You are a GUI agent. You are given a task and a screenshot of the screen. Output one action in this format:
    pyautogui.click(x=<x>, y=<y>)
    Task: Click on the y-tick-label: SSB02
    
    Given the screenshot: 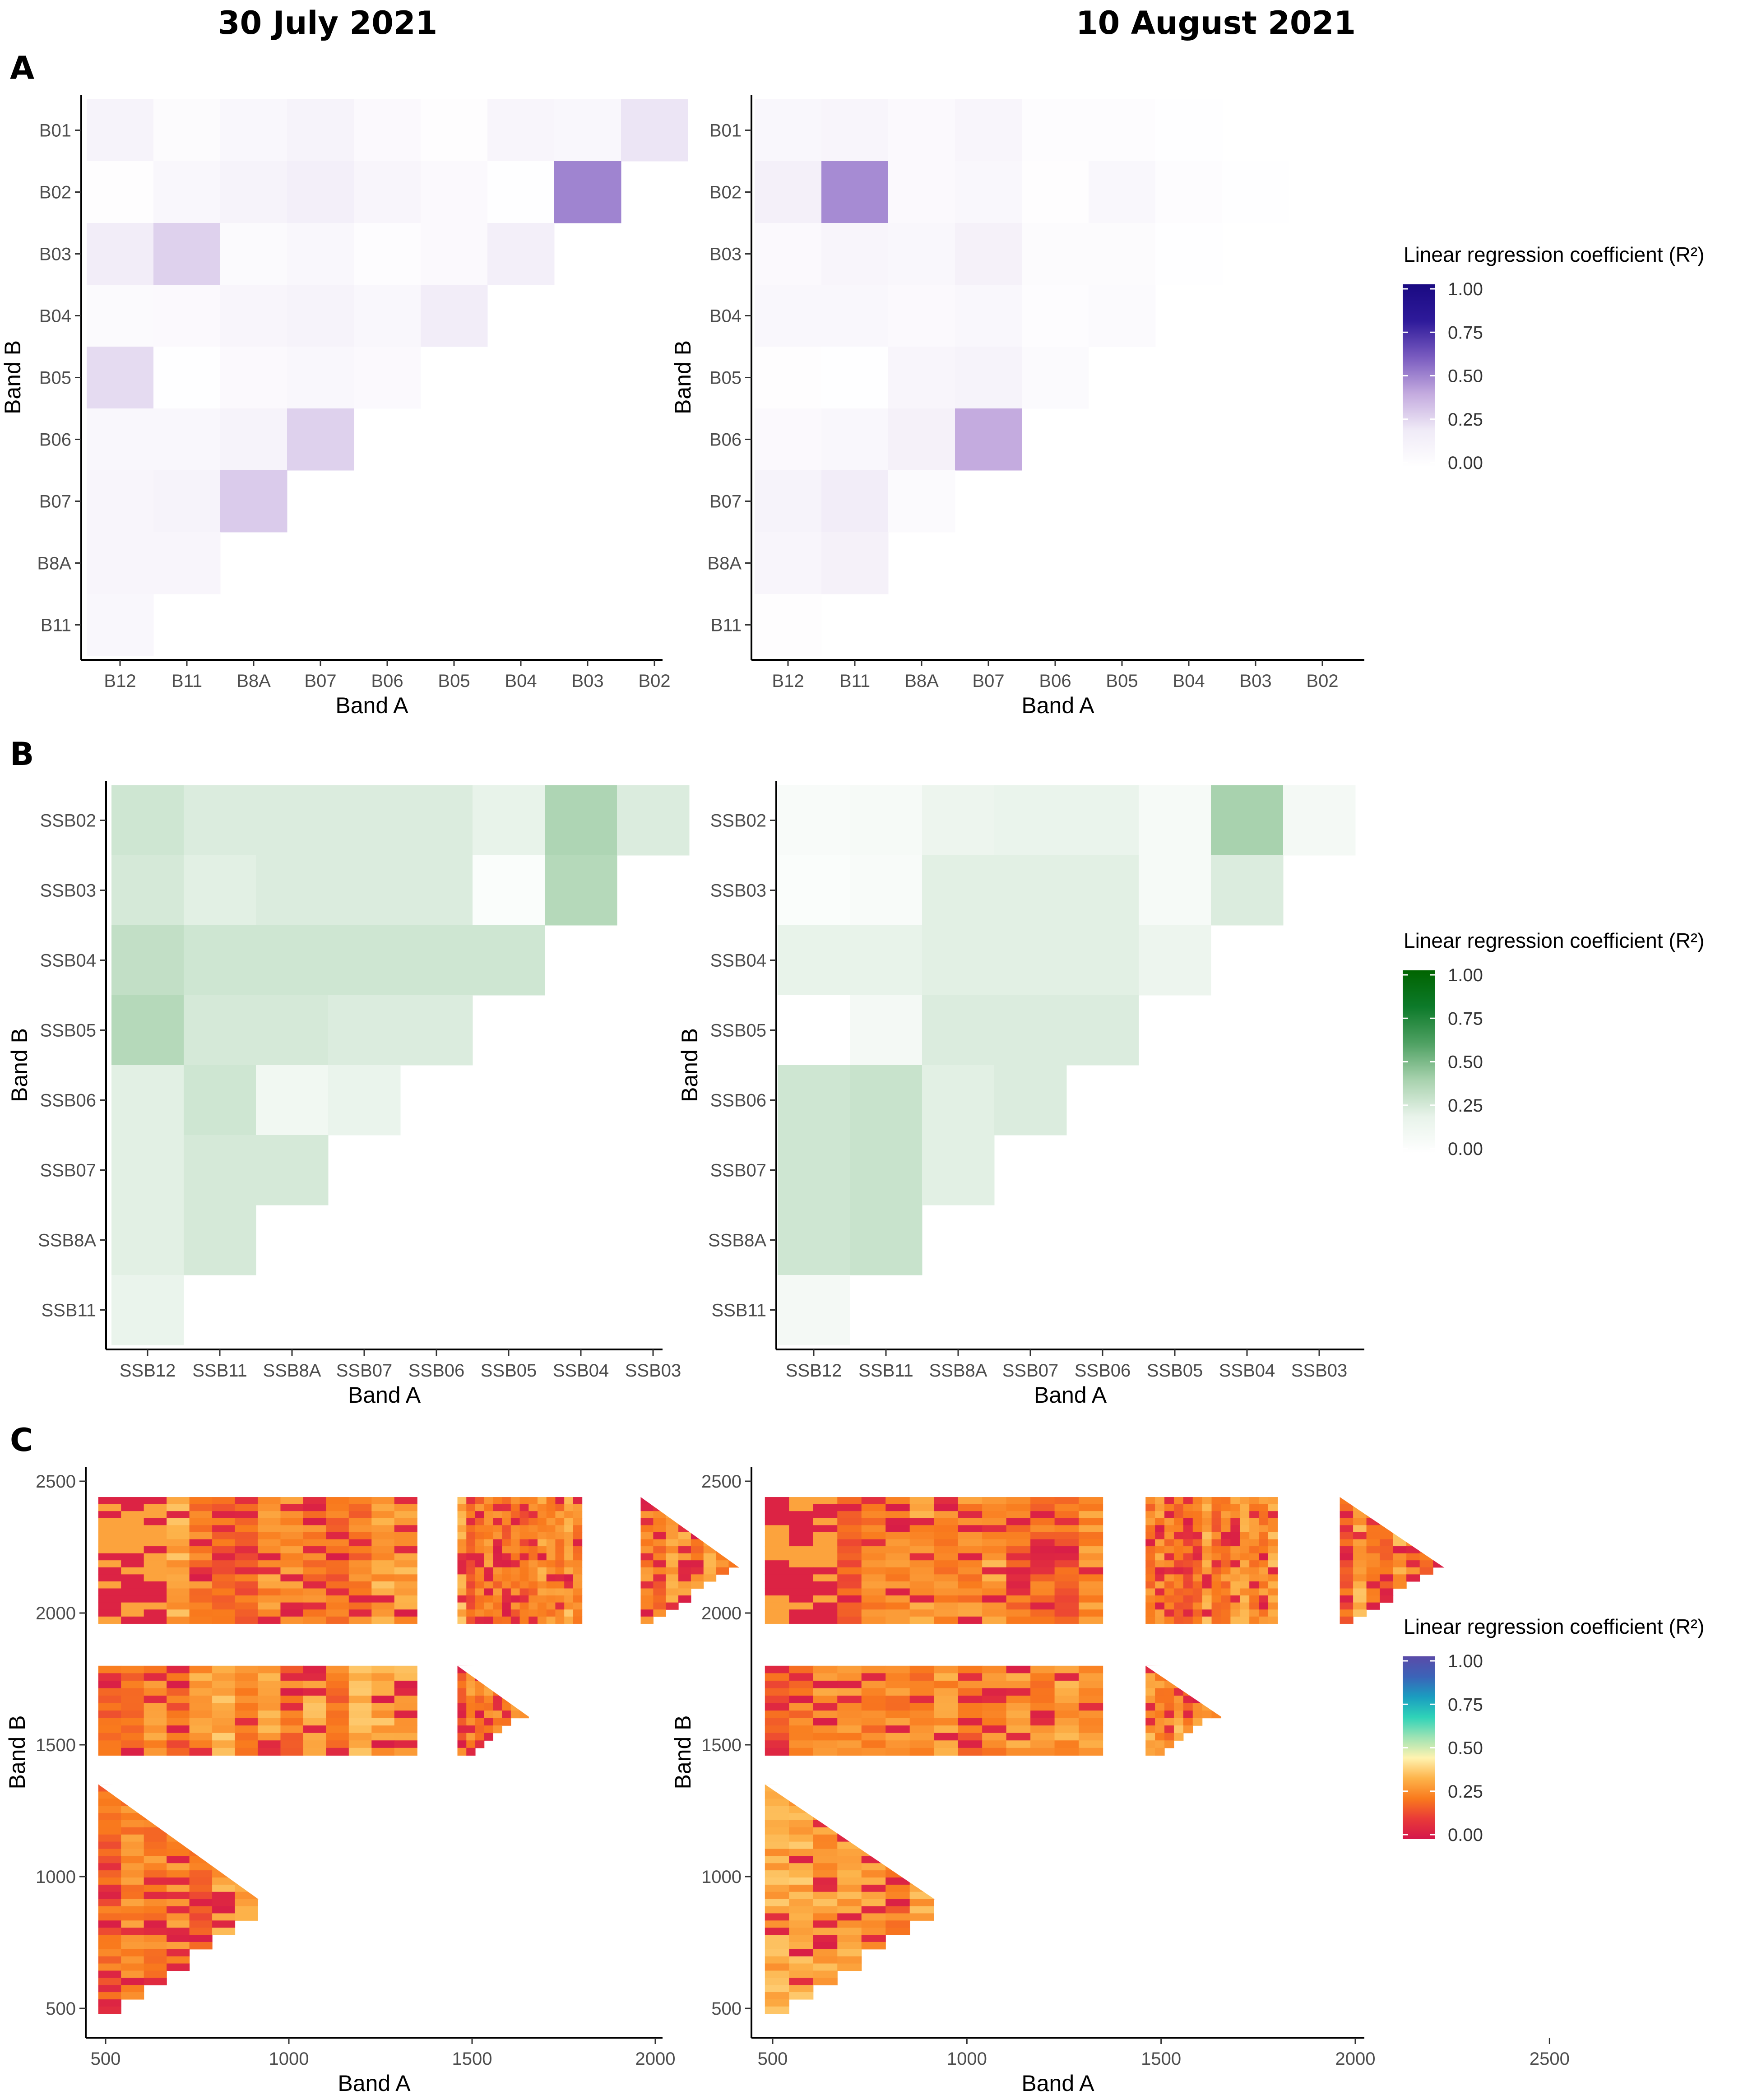 What is the action you would take?
    pyautogui.click(x=68, y=821)
    